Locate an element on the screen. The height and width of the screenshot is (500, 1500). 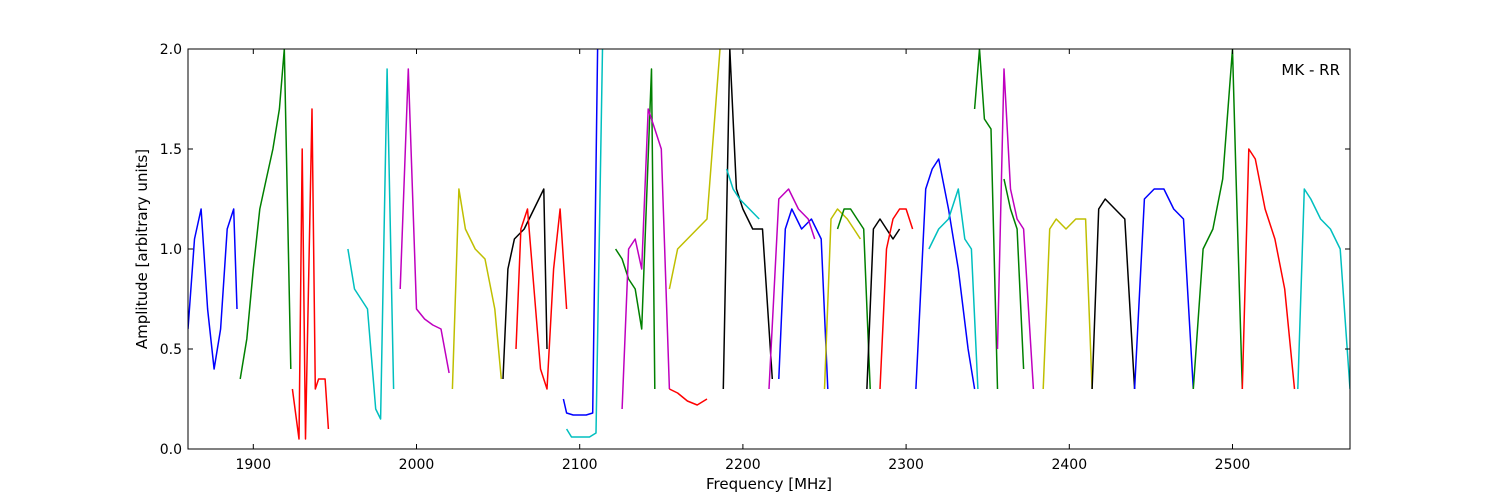
y-tick-label: 0.0 is located at coordinates (171, 450).